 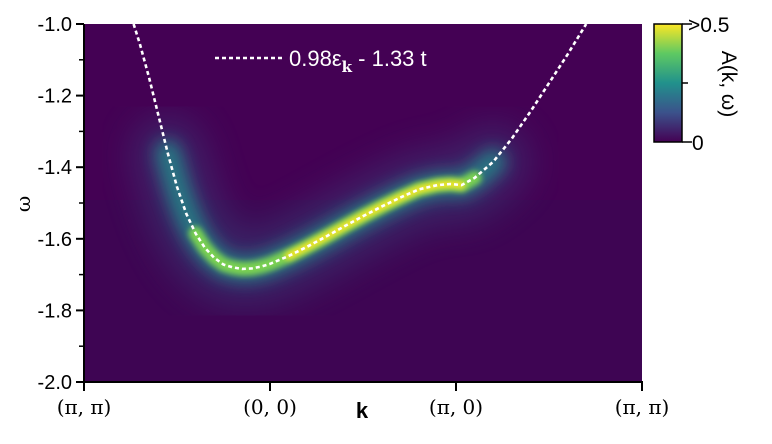 What do you see at coordinates (55, 383) in the screenshot?
I see `y-tick-label: -2.0` at bounding box center [55, 383].